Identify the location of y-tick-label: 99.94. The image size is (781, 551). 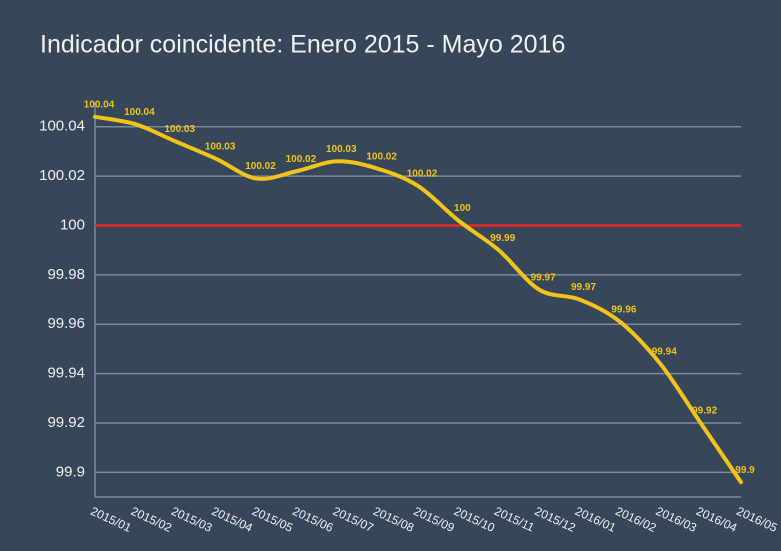
(66, 373).